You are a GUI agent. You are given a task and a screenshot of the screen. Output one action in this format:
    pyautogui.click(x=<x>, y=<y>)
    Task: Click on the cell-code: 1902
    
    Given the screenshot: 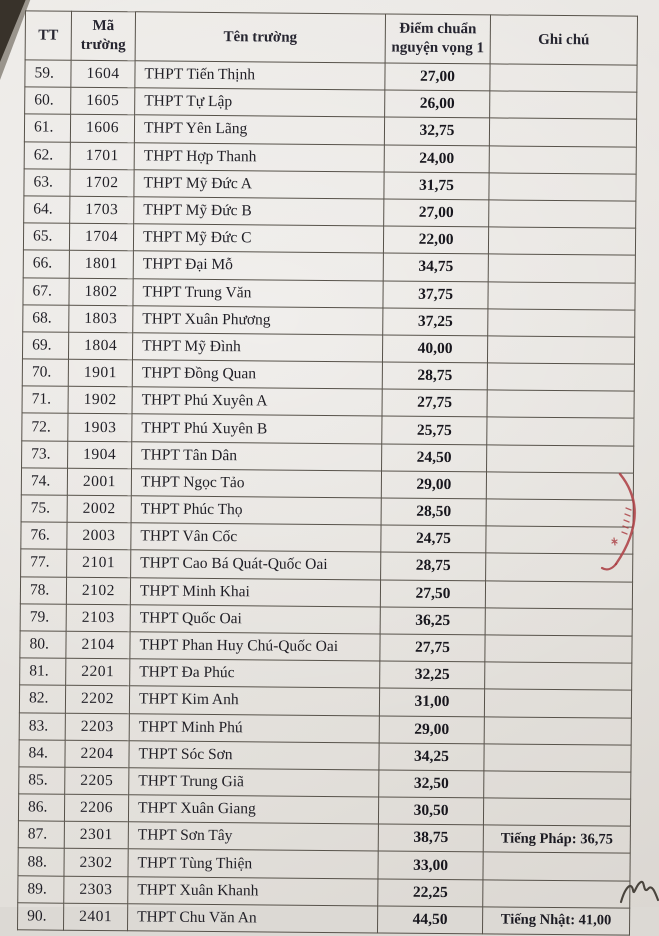 What is the action you would take?
    pyautogui.click(x=100, y=400)
    